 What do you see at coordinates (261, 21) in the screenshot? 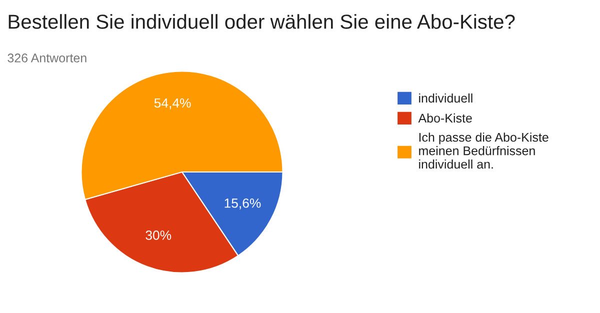
I see `chart-title: Bestellen Sie individuell oder wählen Sie eine Abo-Kiste?` at bounding box center [261, 21].